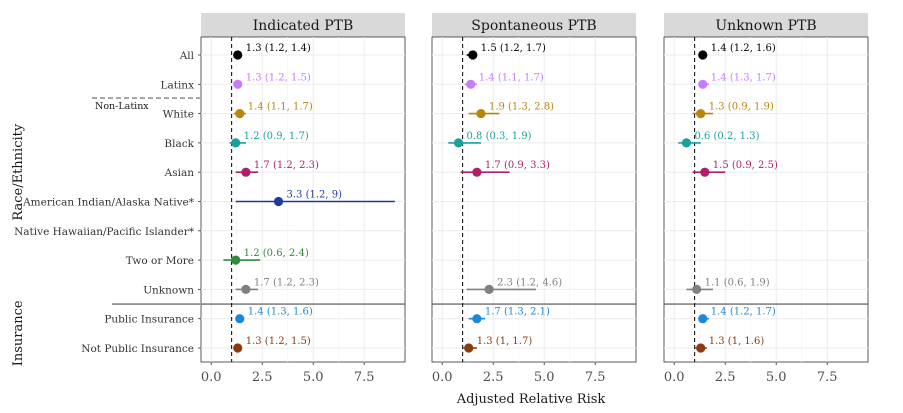  Describe the element at coordinates (737, 282) in the screenshot. I see `estimate-label: 1.1 (0.6, 1.9)` at that location.